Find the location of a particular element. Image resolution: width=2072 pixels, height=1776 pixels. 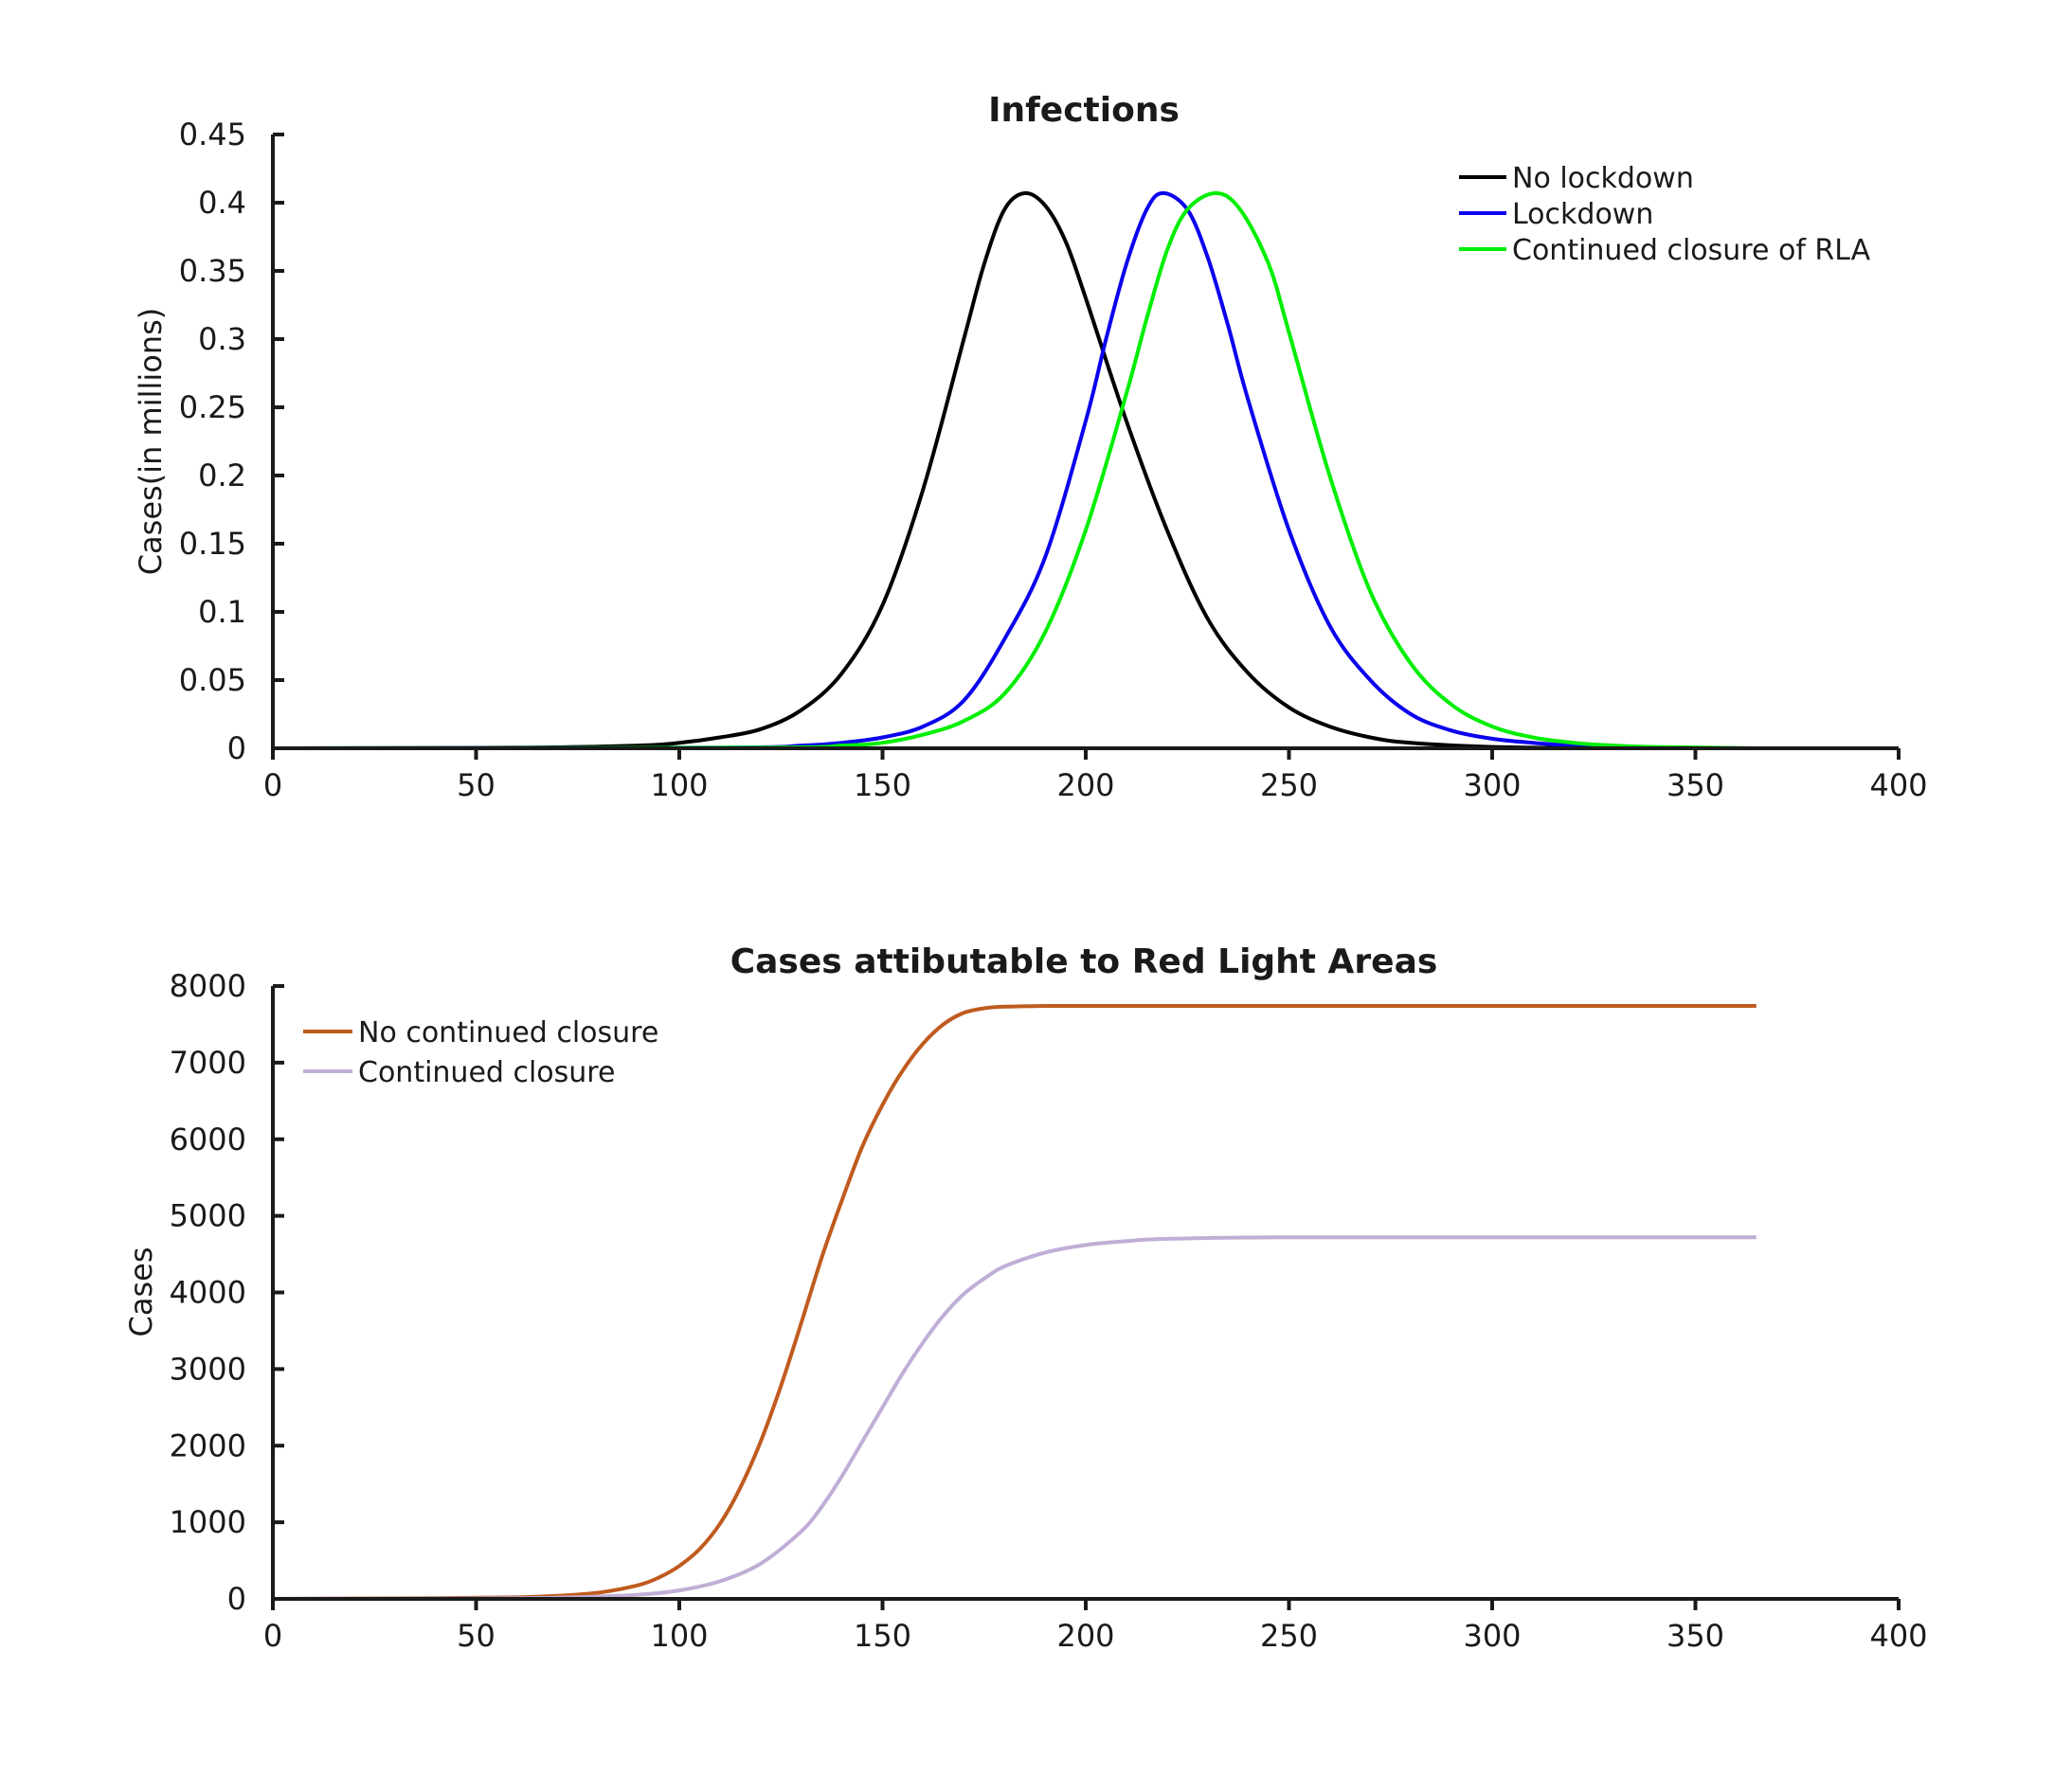

infections-y-tick-label: 0.35 is located at coordinates (212, 271).